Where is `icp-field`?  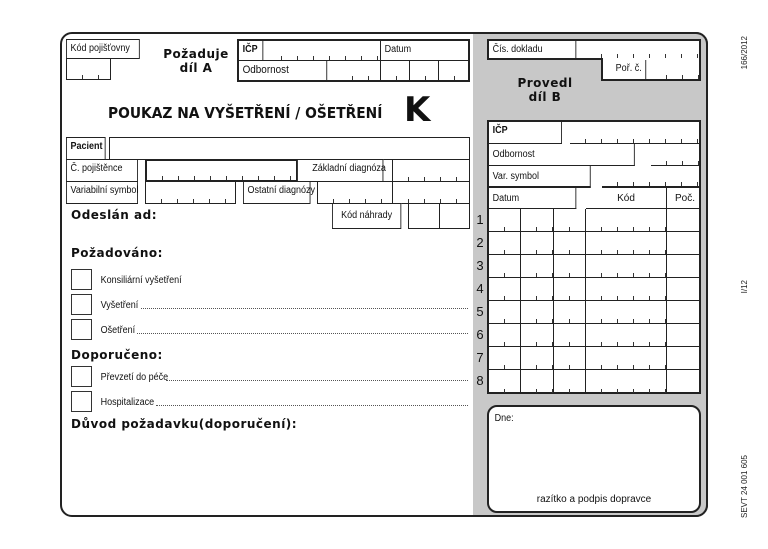
icp-field is located at coordinates (323, 50).